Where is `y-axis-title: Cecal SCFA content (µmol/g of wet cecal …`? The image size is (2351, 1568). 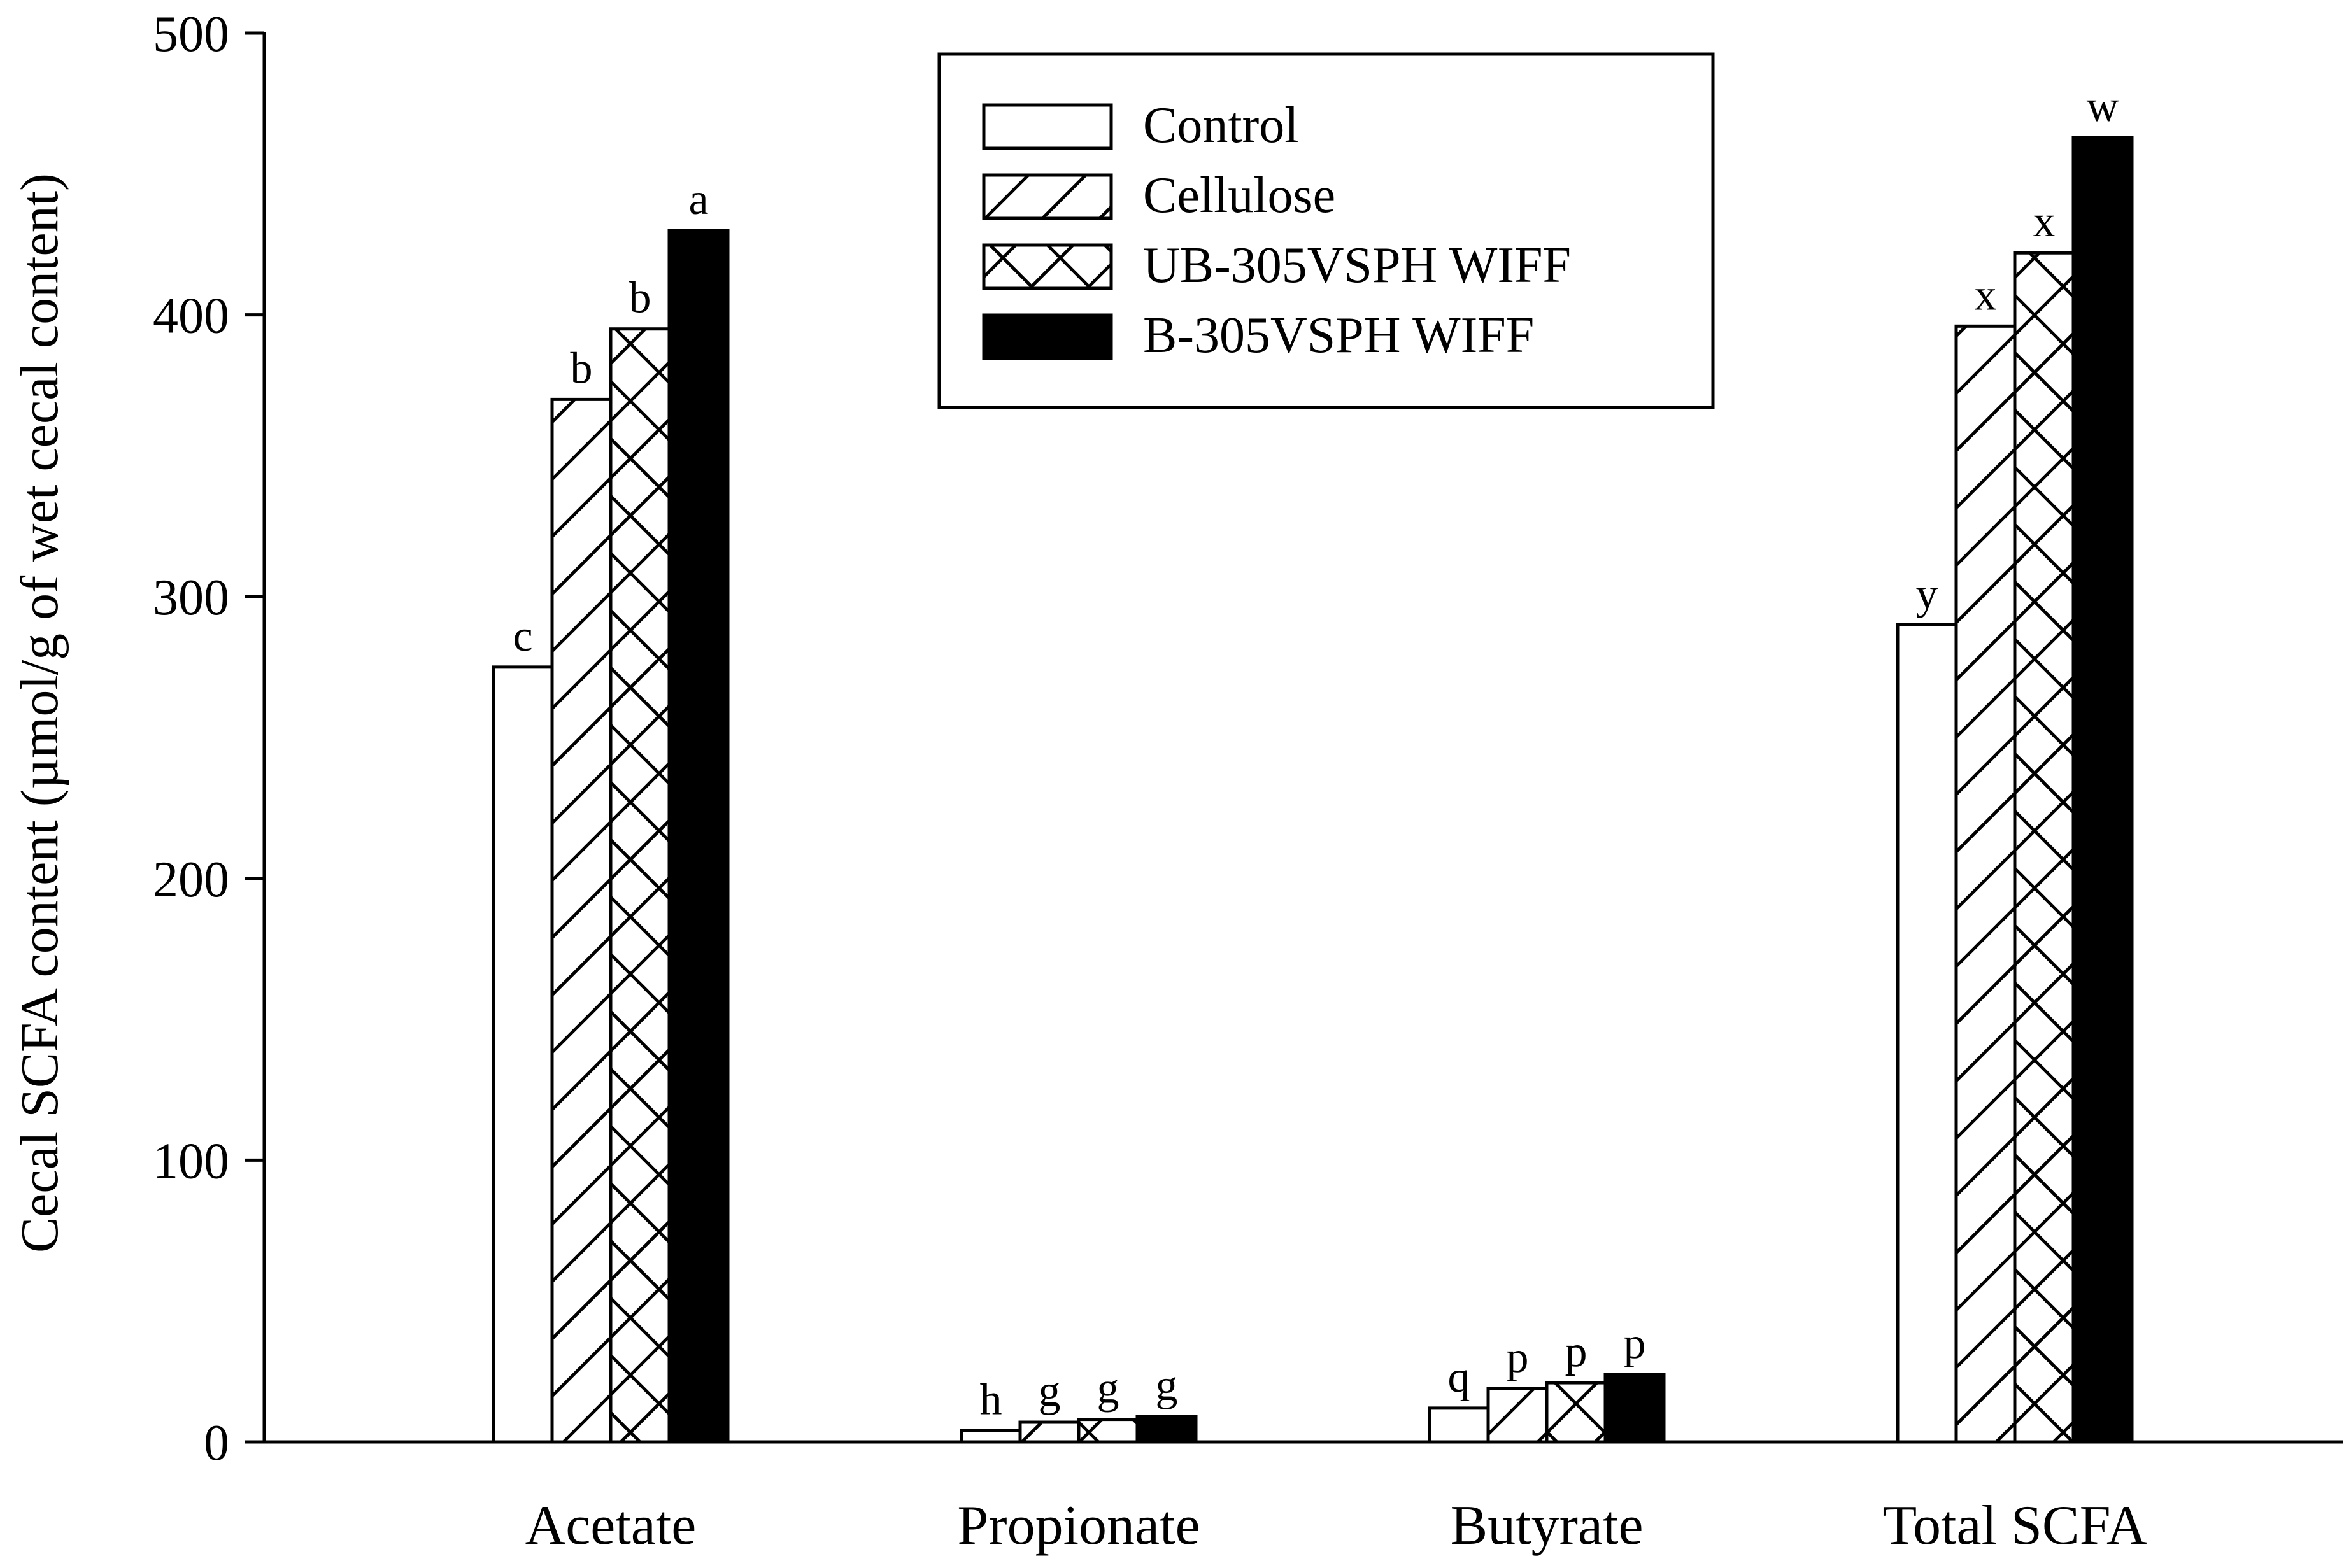 y-axis-title: Cecal SCFA content (µmol/g of wet cecal … is located at coordinates (39, 713).